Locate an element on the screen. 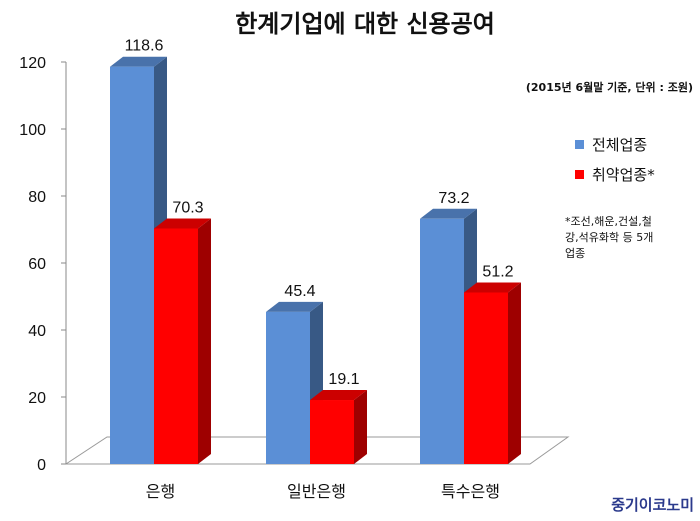 This screenshot has width=700, height=521. y-tick-label: 40 is located at coordinates (37, 331).